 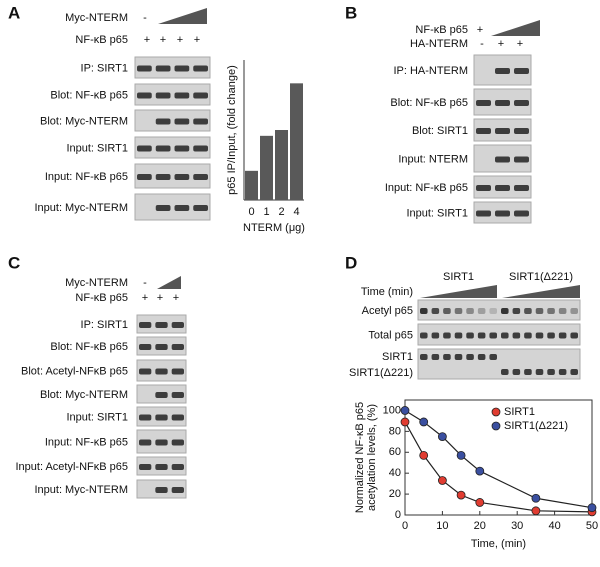 What do you see at coordinates (104, 325) in the screenshot?
I see `blot-label: IP: SIRT1` at bounding box center [104, 325].